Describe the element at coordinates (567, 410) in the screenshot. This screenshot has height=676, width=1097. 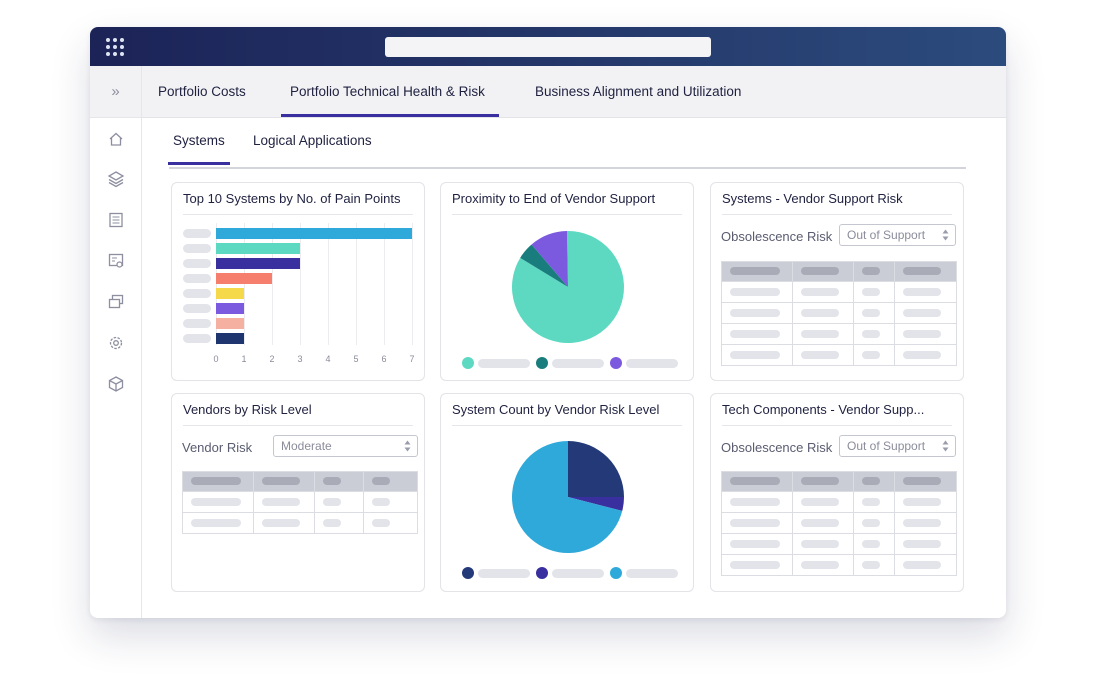
I see `card-title: System Count by Vendor Risk Level` at that location.